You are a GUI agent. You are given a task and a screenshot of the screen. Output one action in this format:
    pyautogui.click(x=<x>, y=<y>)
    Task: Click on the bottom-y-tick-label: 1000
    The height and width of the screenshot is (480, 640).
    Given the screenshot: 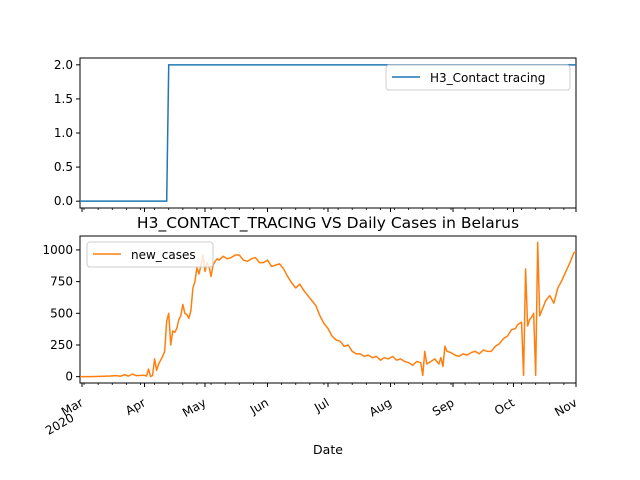 What is the action you would take?
    pyautogui.click(x=57, y=250)
    